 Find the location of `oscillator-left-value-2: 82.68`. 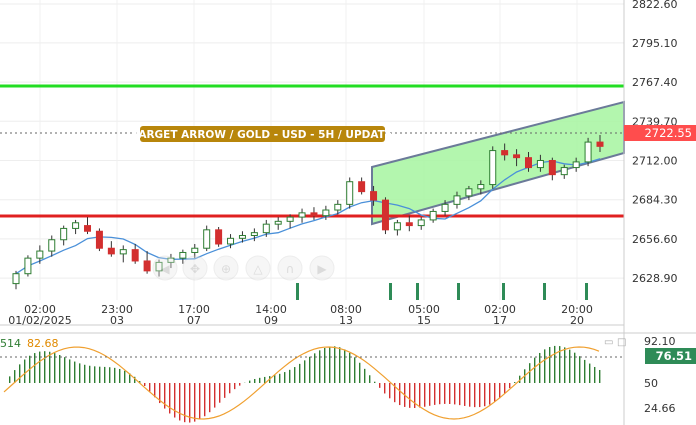

oscillator-left-value-2: 82.68 is located at coordinates (43, 343).